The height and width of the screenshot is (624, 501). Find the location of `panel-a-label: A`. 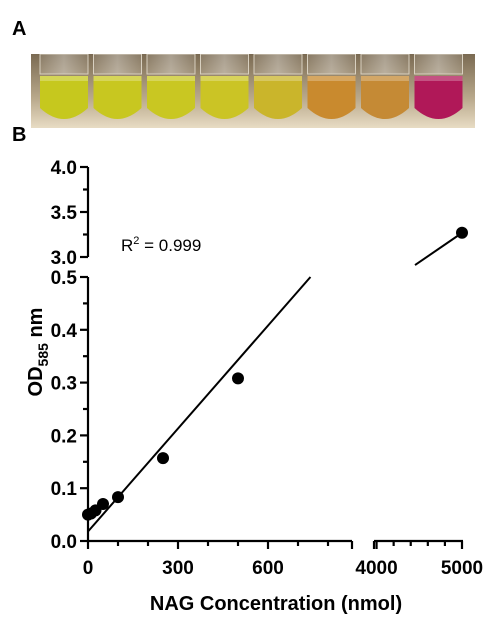

panel-a-label: A is located at coordinates (19, 29).